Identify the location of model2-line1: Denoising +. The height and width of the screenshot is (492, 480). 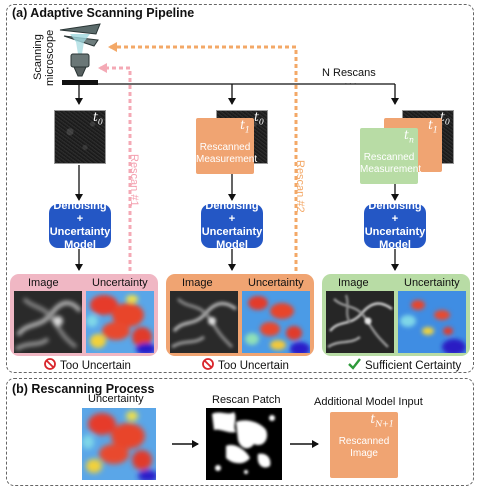
(232, 212).